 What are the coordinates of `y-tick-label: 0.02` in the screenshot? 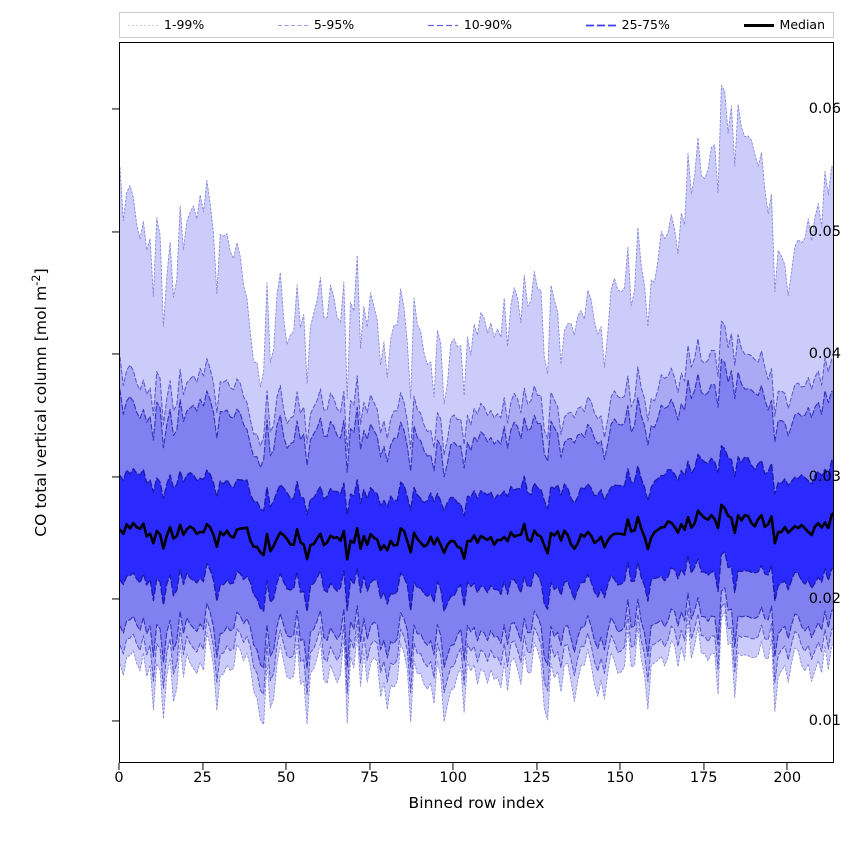 It's located at (824, 598).